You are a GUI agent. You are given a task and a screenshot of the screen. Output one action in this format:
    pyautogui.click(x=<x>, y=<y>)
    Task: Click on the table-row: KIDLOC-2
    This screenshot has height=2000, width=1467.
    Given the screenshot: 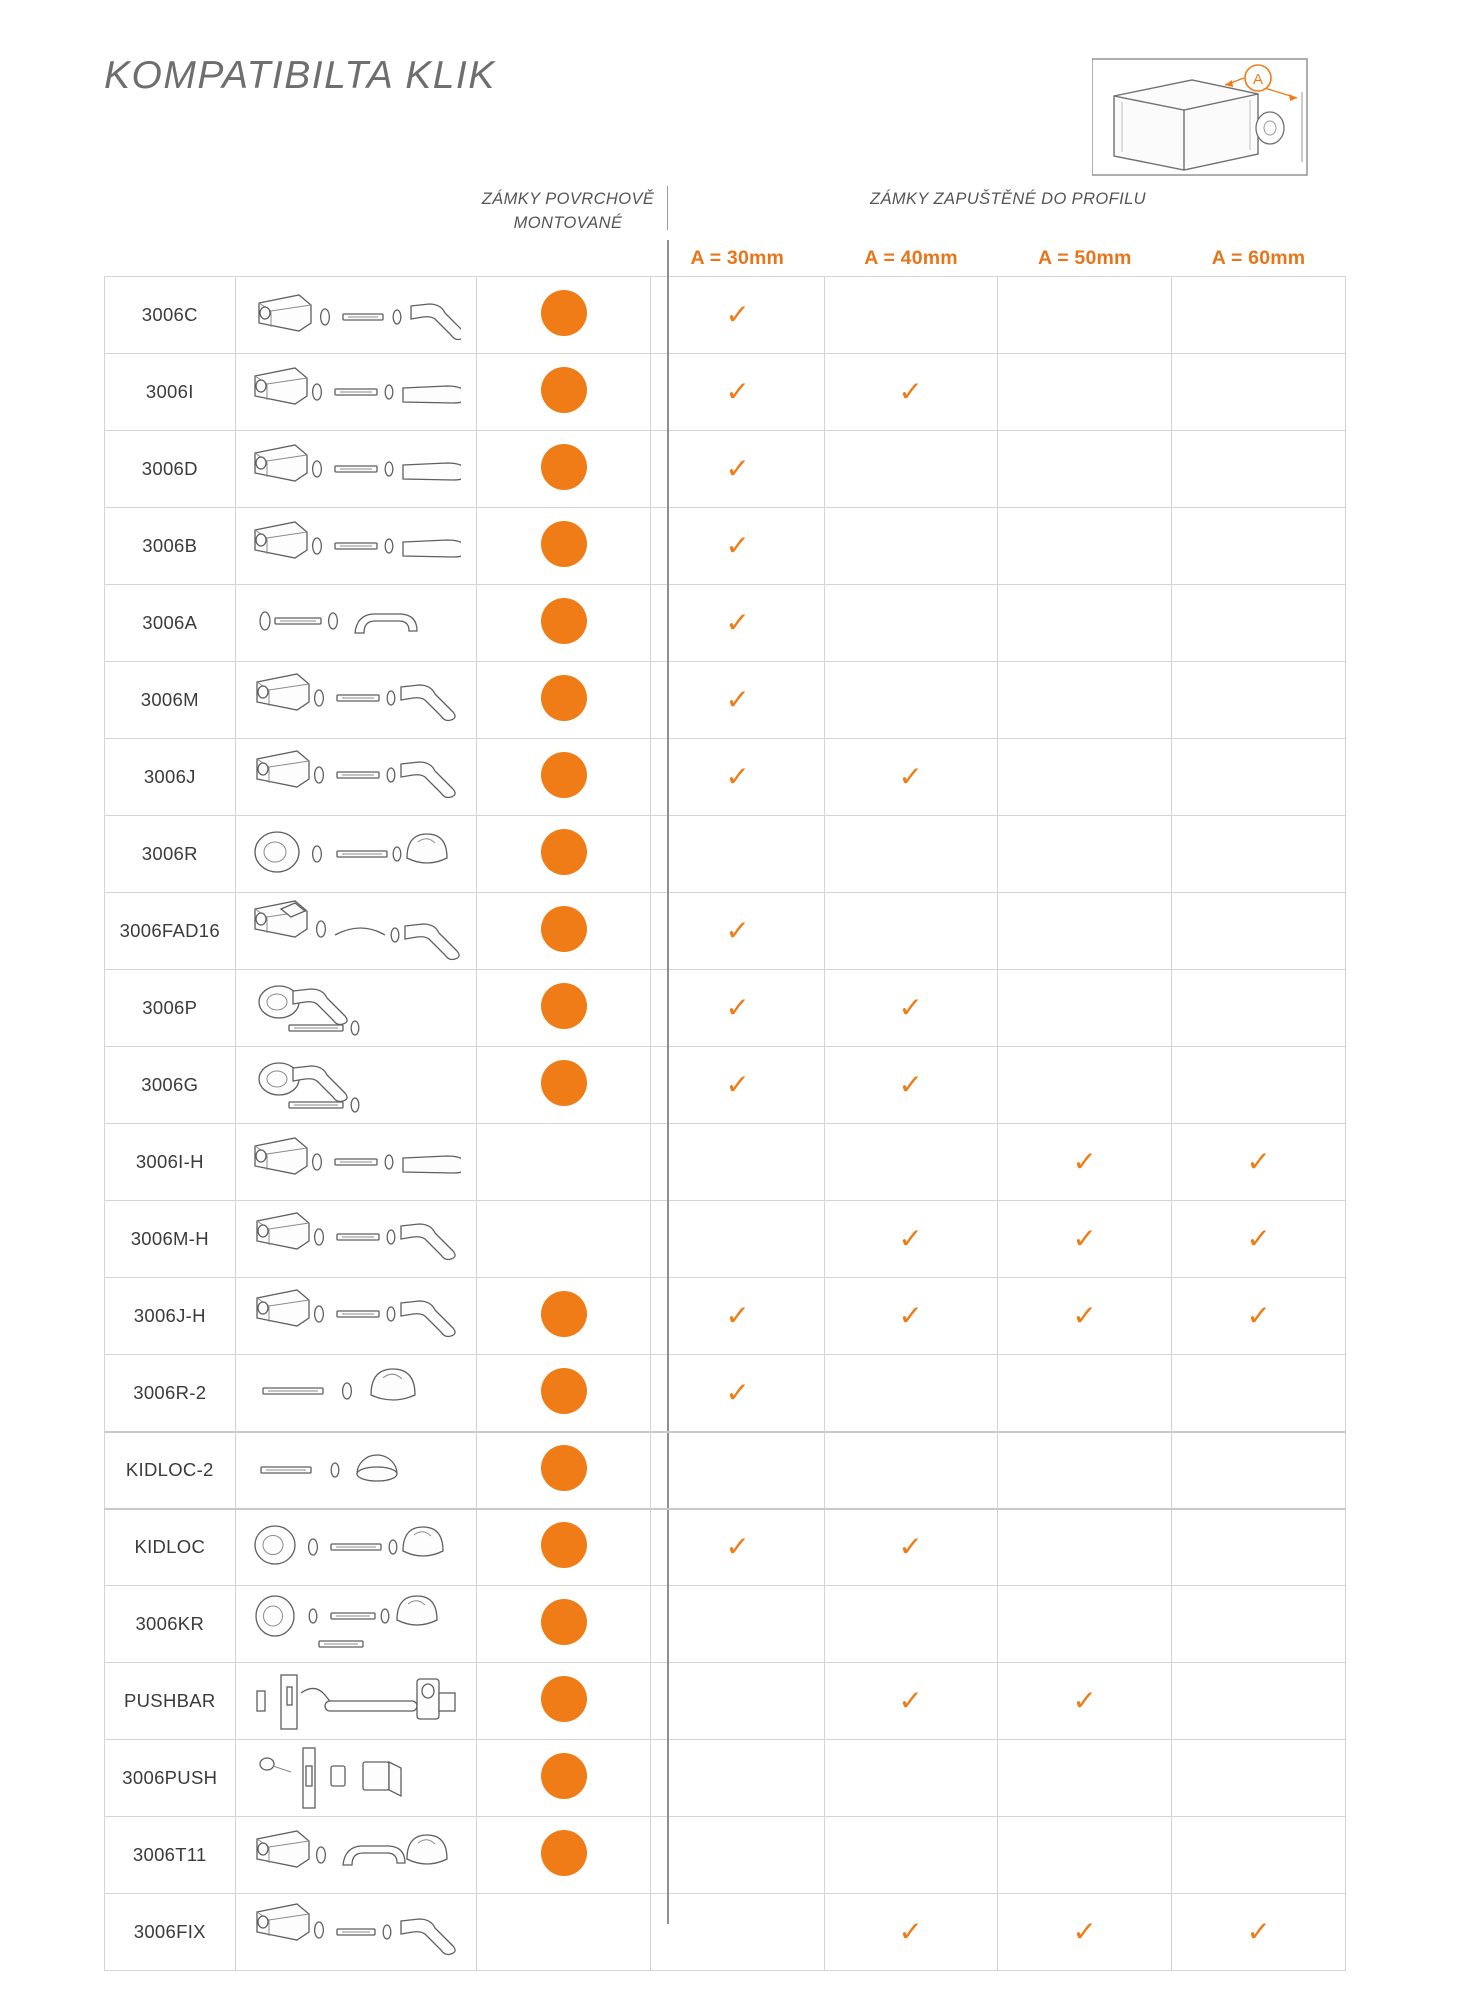 What is the action you would take?
    pyautogui.click(x=725, y=1470)
    